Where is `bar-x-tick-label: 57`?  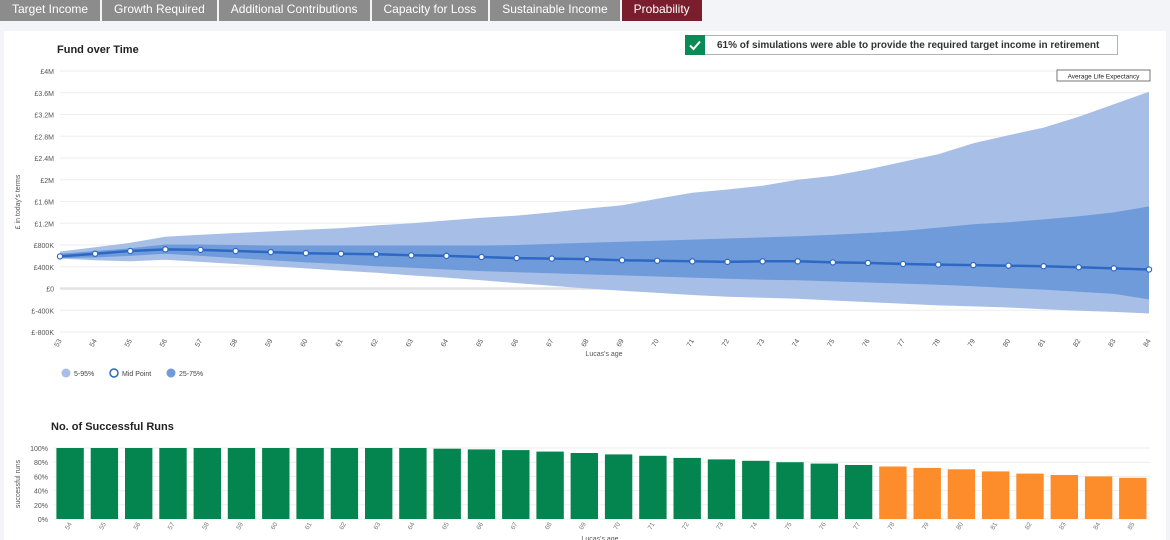
bar-x-tick-label: 57 is located at coordinates (172, 526).